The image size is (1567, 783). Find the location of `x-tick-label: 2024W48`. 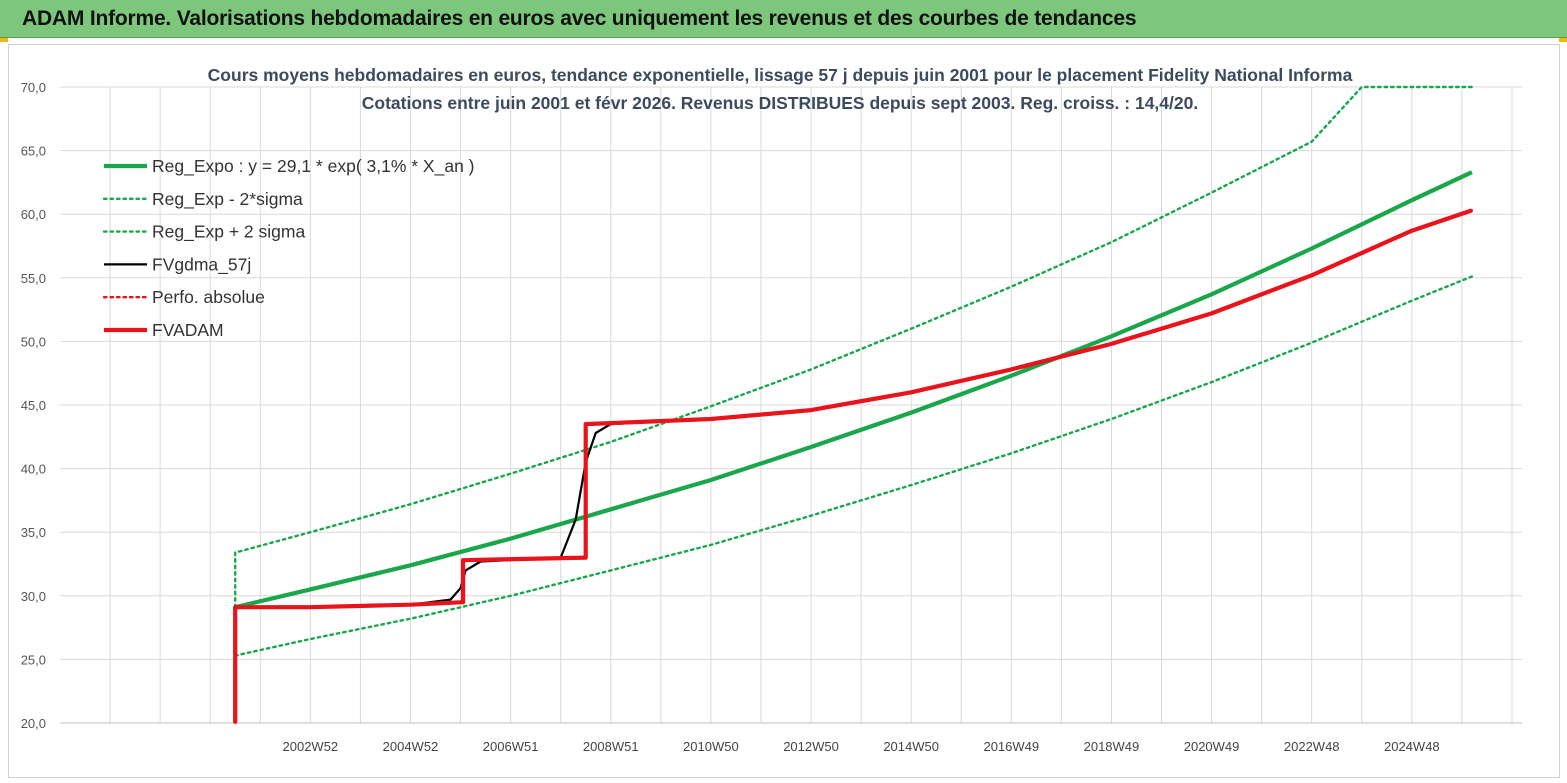

x-tick-label: 2024W48 is located at coordinates (1412, 746).